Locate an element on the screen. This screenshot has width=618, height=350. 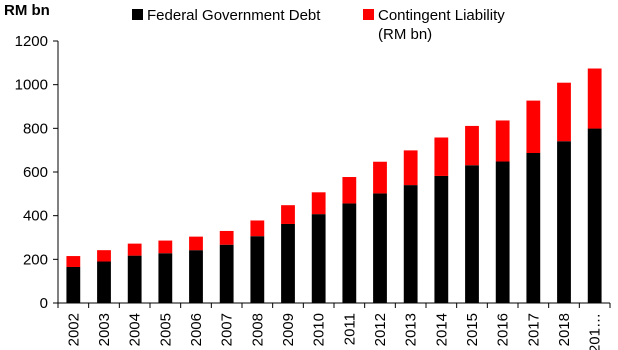
x-tick-label: 2018 is located at coordinates (564, 329).